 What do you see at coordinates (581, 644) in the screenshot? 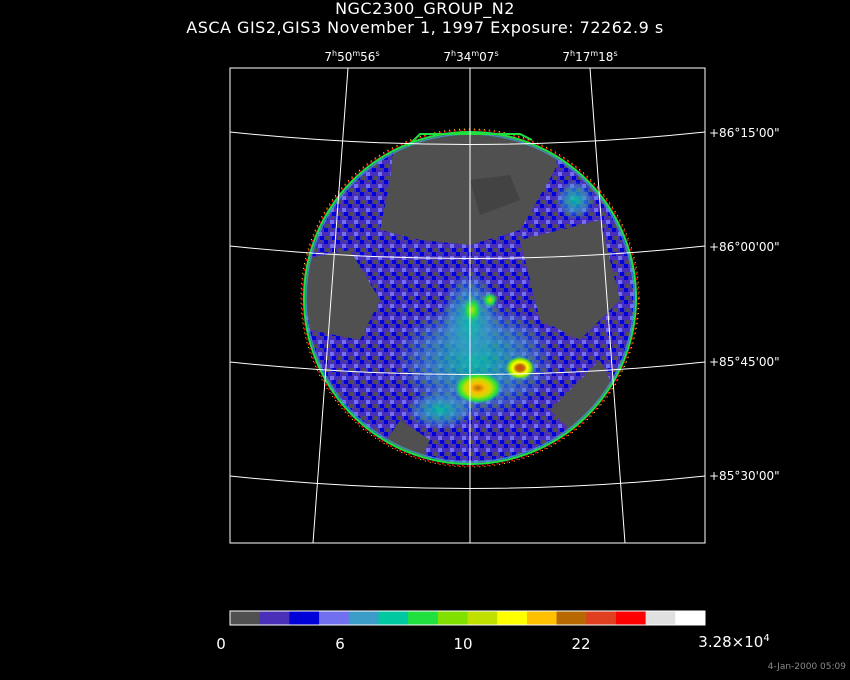
I see `colorbar-label: 22` at bounding box center [581, 644].